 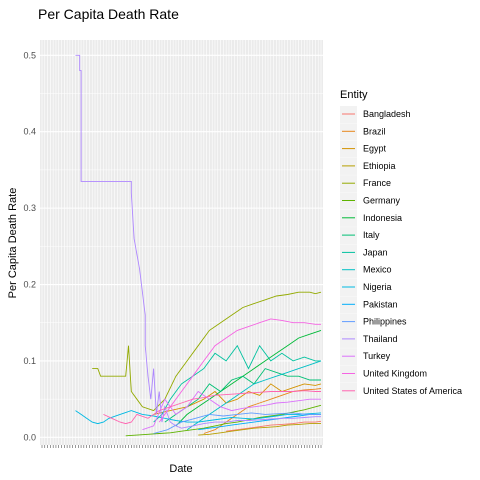 I want to click on y-tick-label: 0.5, so click(x=29, y=55).